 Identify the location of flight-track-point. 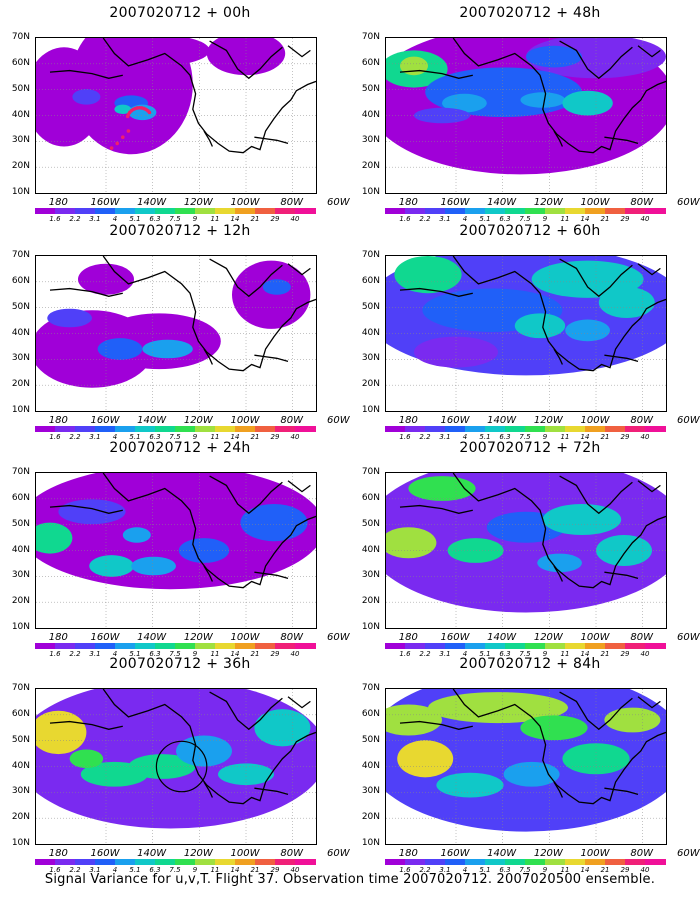
(123, 137).